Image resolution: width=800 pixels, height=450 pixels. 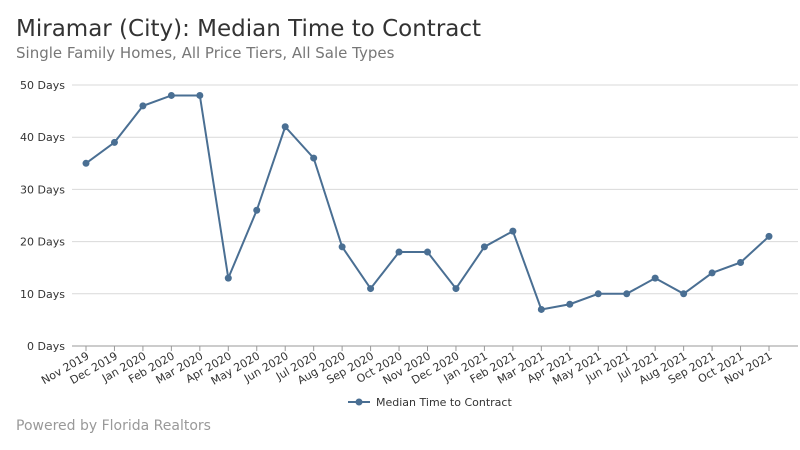 What do you see at coordinates (42, 137) in the screenshot?
I see `y-tick-label: 40 Days` at bounding box center [42, 137].